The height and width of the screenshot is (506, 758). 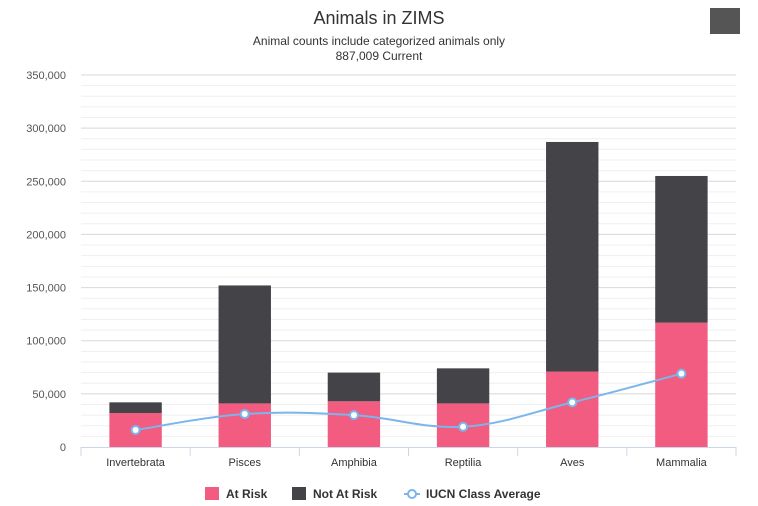 I want to click on chart-title: Animals in ZIMS, so click(x=378, y=18).